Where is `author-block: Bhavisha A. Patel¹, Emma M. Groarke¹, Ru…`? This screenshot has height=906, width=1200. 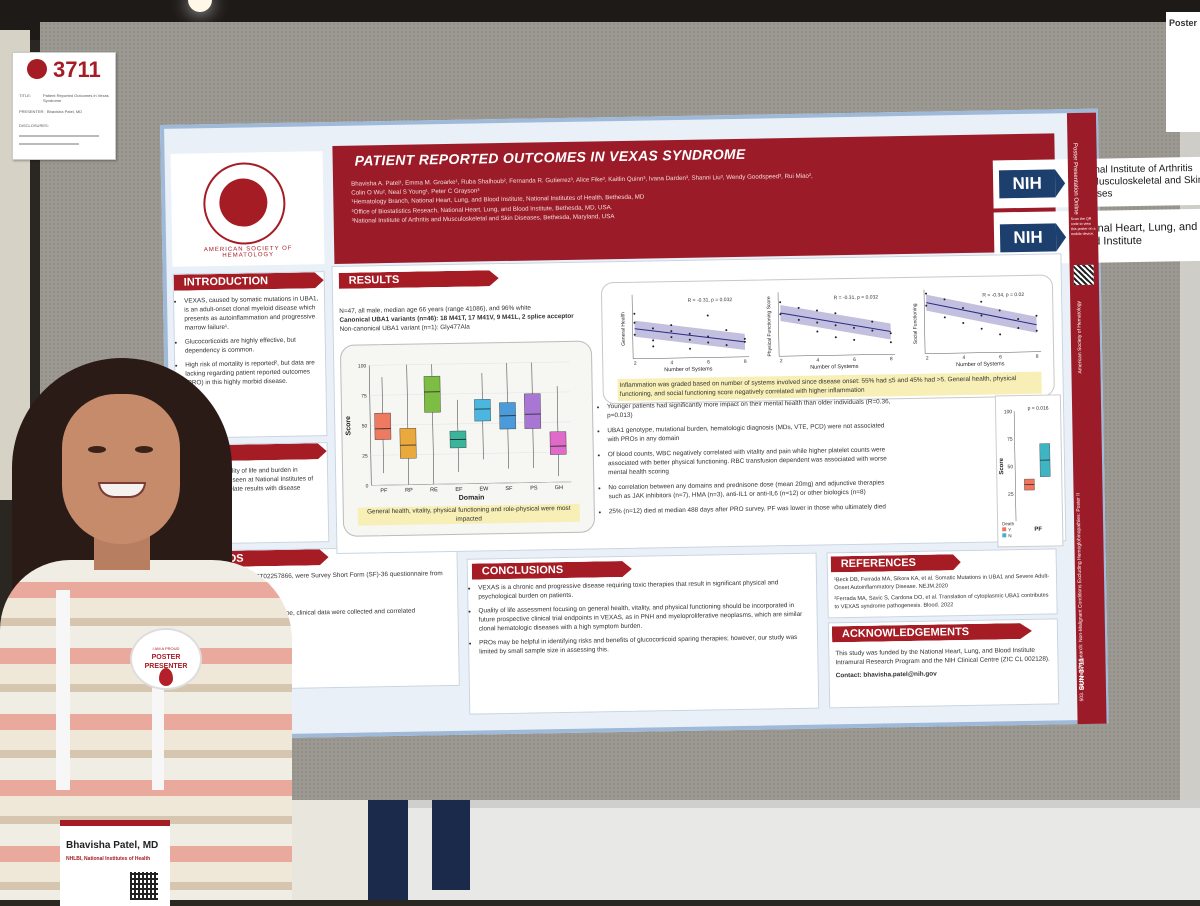
author-block: Bhavisha A. Patel¹, Emma M. Groarke¹, Ru… is located at coordinates (586, 198).